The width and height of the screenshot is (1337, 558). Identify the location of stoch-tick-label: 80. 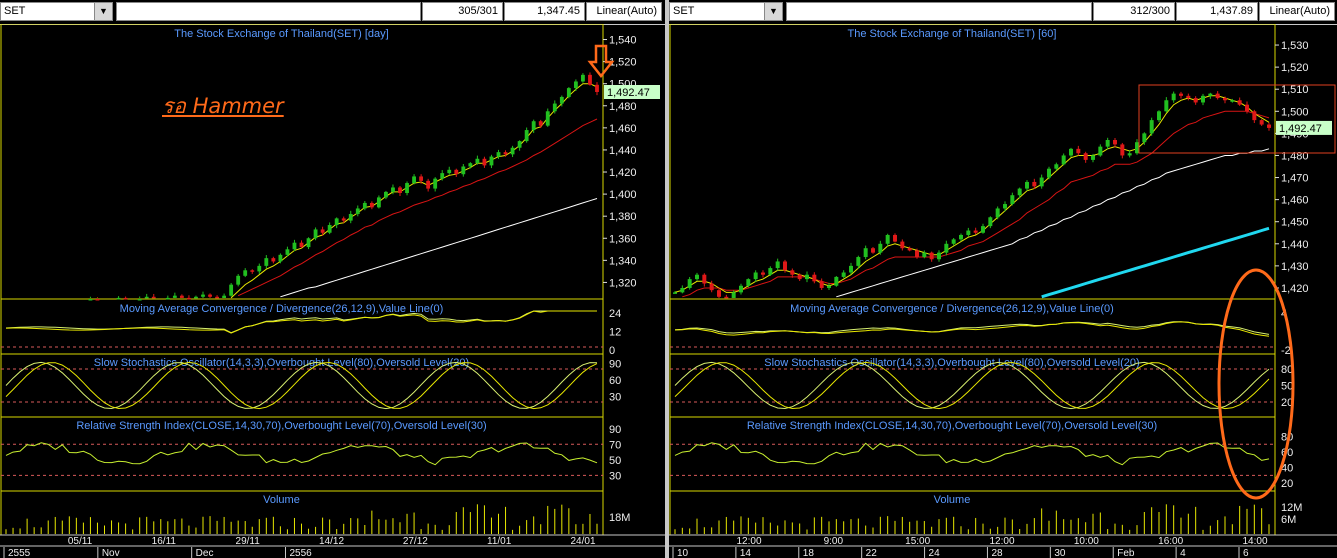
(1287, 370).